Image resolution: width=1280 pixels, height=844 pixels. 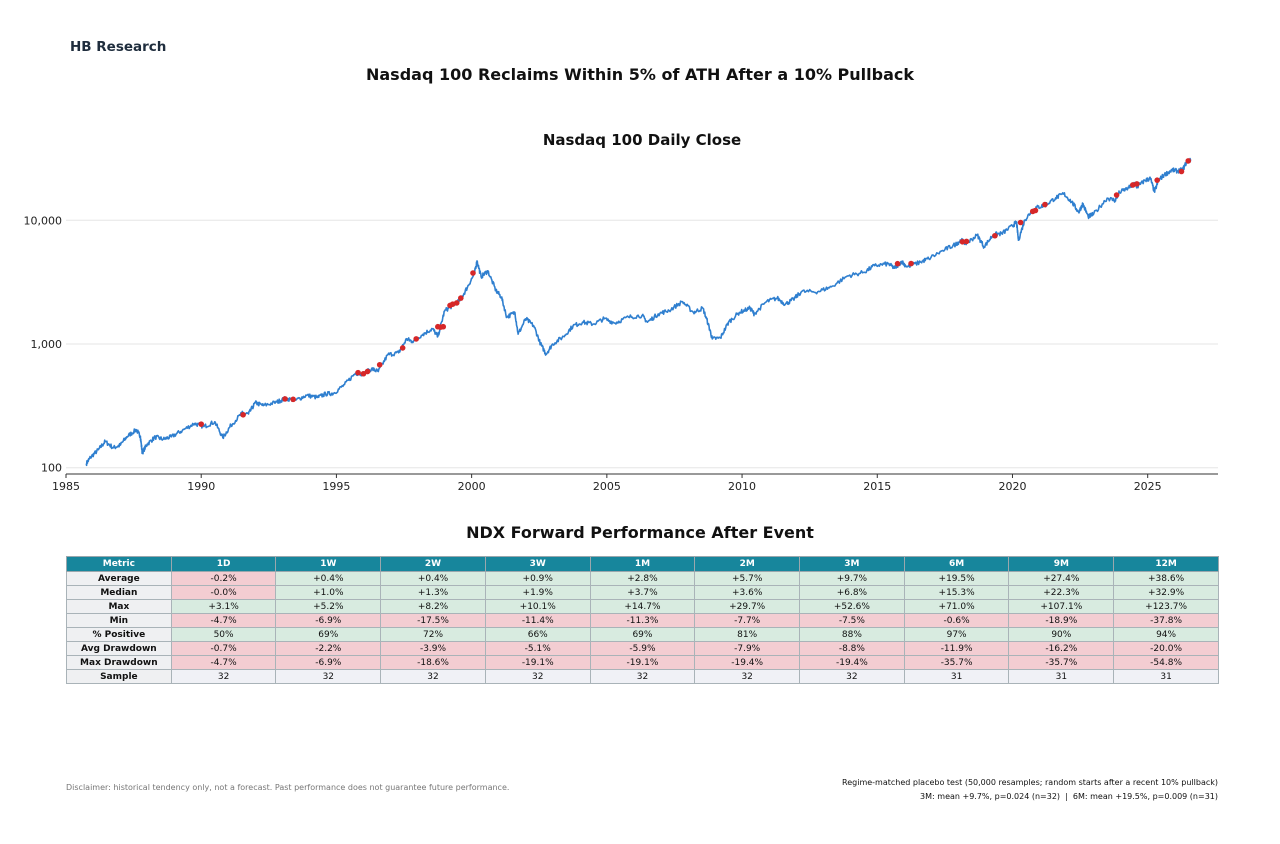 I want to click on table-cell: +19.5%, so click(x=956, y=578).